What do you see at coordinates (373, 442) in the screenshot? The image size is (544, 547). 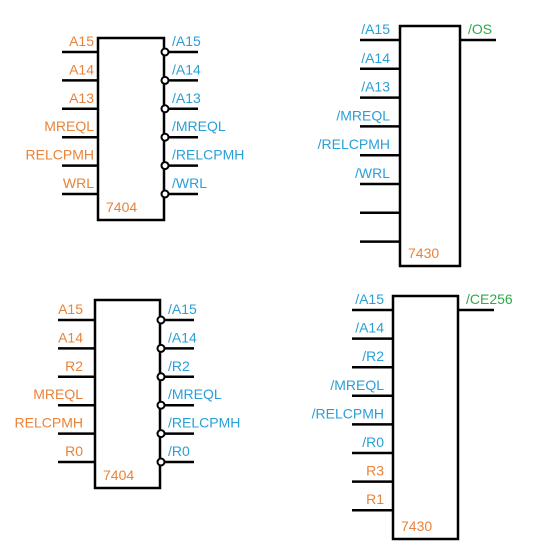 I see `input-label: /R0` at bounding box center [373, 442].